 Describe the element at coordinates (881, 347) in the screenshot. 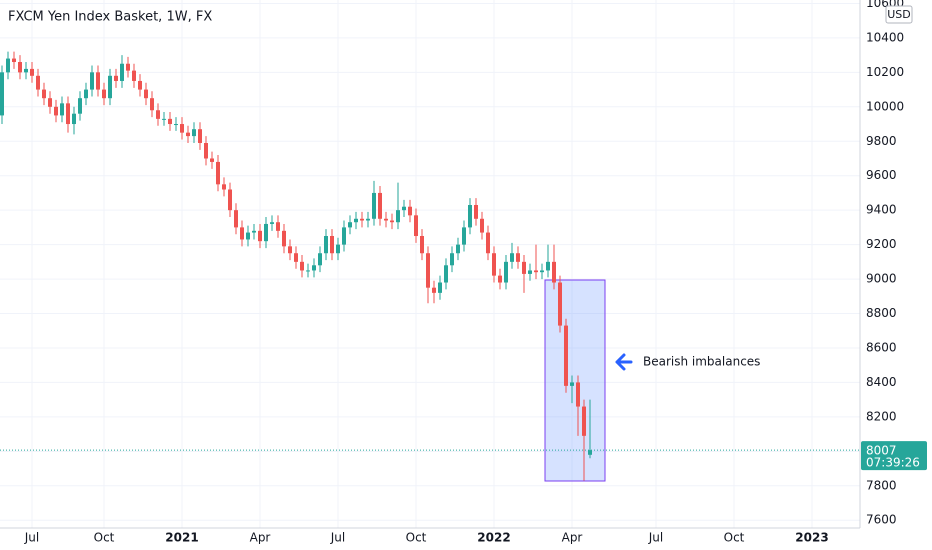

I see `y-tick-label: 8600` at that location.